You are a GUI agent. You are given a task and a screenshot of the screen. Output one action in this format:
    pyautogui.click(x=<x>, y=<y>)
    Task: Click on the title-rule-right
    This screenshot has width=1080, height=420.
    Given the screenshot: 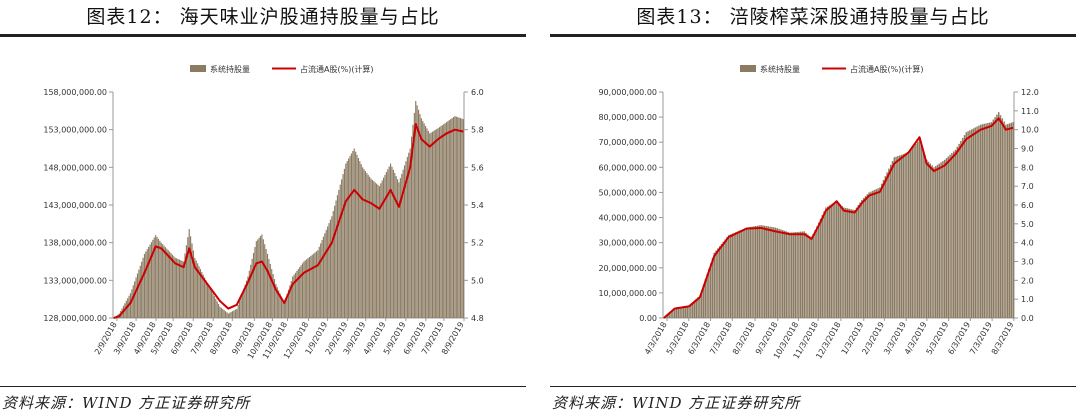 What is the action you would take?
    pyautogui.click(x=813, y=35)
    